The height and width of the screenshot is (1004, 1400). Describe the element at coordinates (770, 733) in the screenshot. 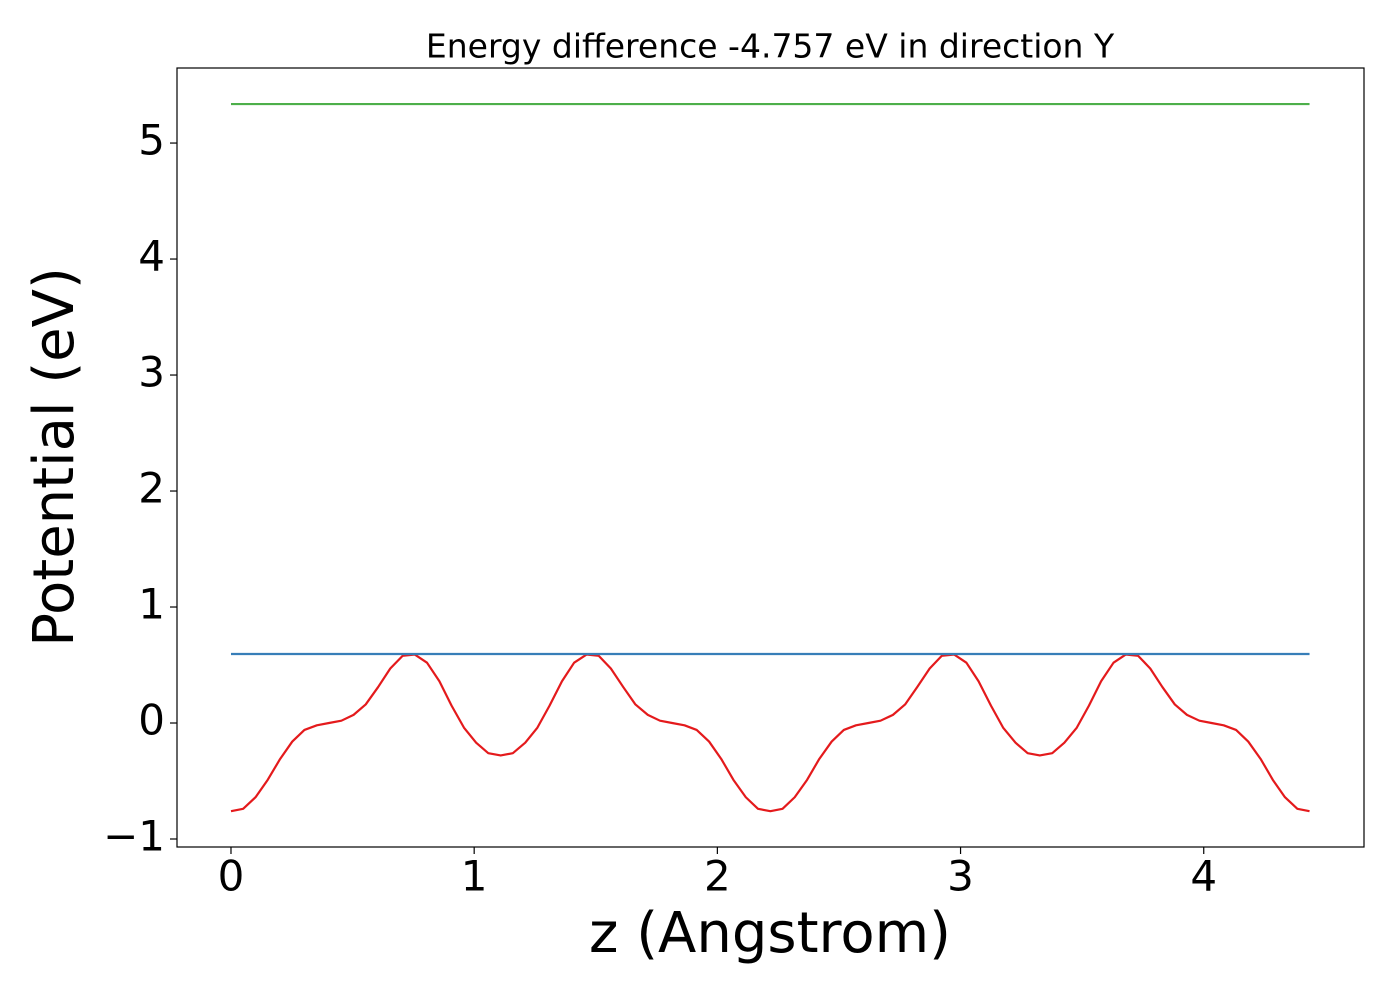

I see `data-line` at that location.